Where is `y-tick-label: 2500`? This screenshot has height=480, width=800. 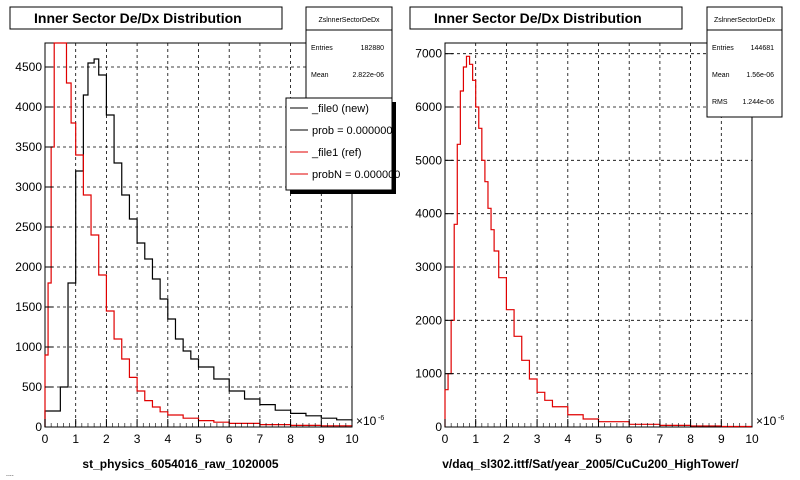 y-tick-label: 2500 is located at coordinates (28, 227).